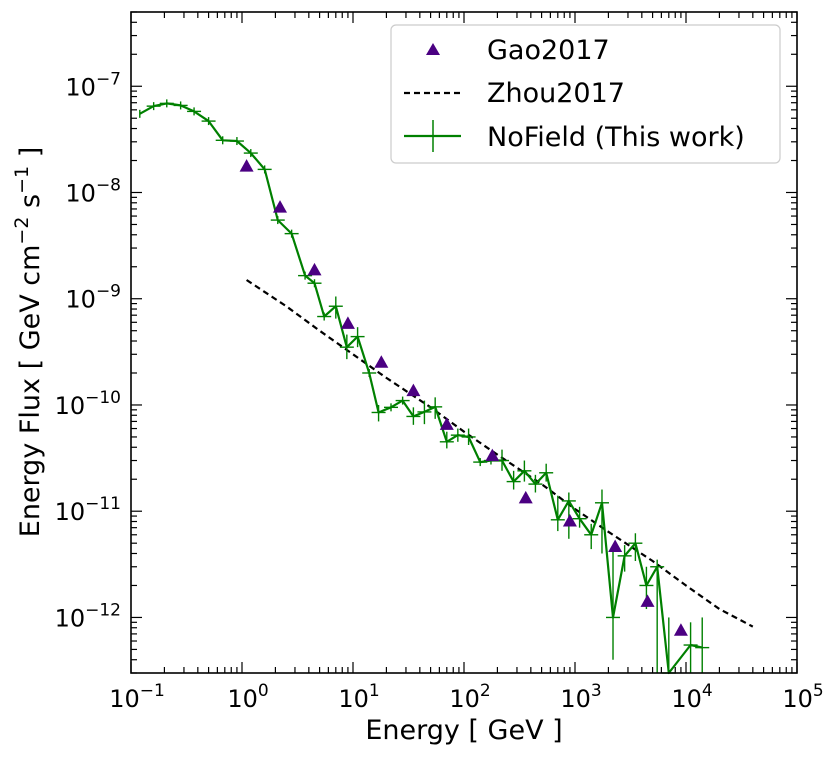 This screenshot has height=759, width=831. I want to click on y-tick-label: 10⁻⁹, so click(93, 298).